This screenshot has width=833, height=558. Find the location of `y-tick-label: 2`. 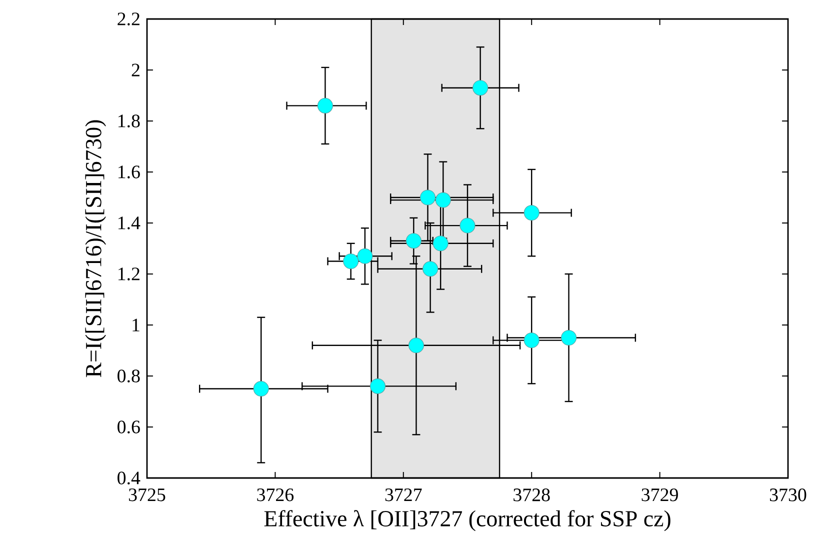

y-tick-label: 2 is located at coordinates (136, 70).